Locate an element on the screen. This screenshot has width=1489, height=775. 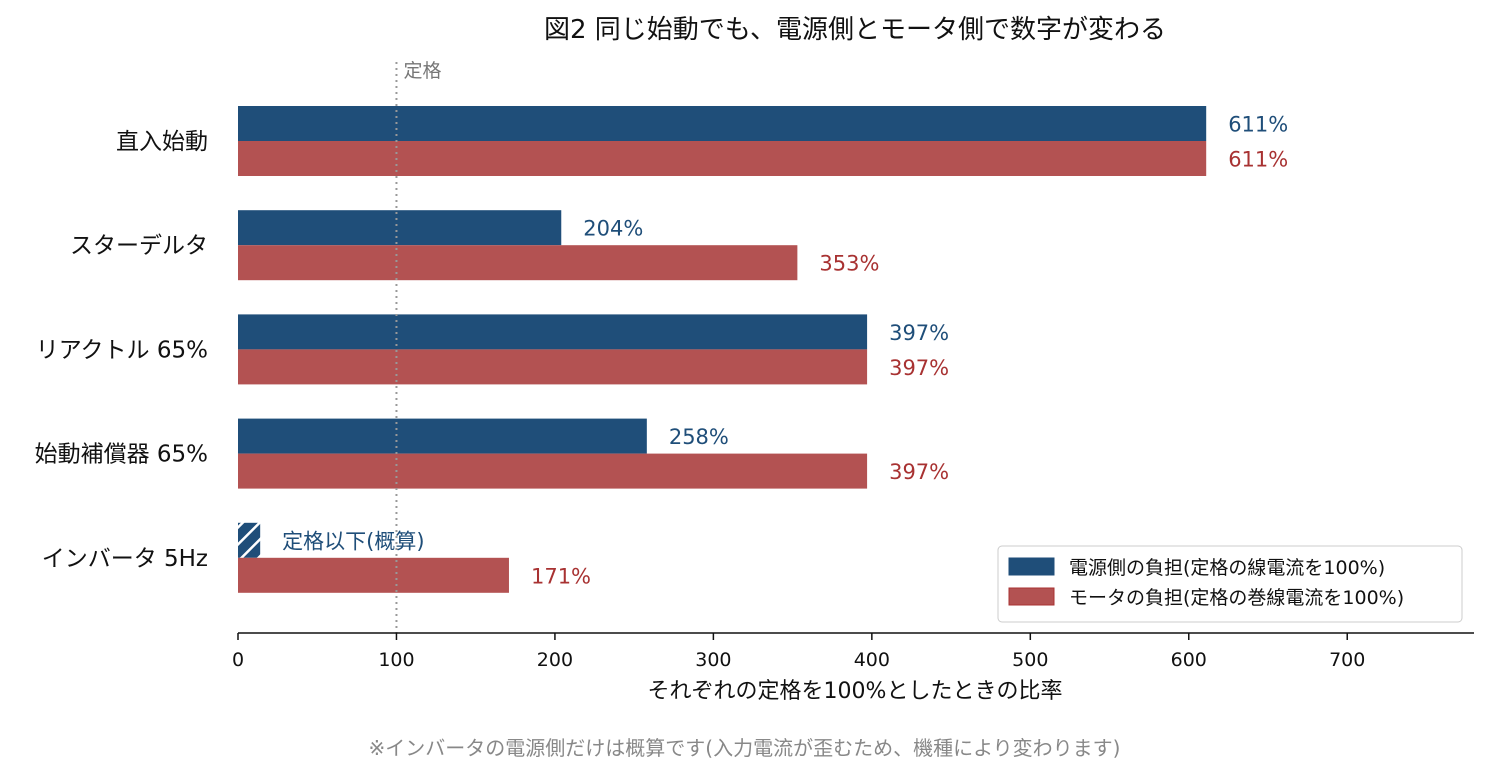
footnote: ※インバータの電源側だけは概算です(入力電流が歪むため、機種により変わります) is located at coordinates (744, 748).